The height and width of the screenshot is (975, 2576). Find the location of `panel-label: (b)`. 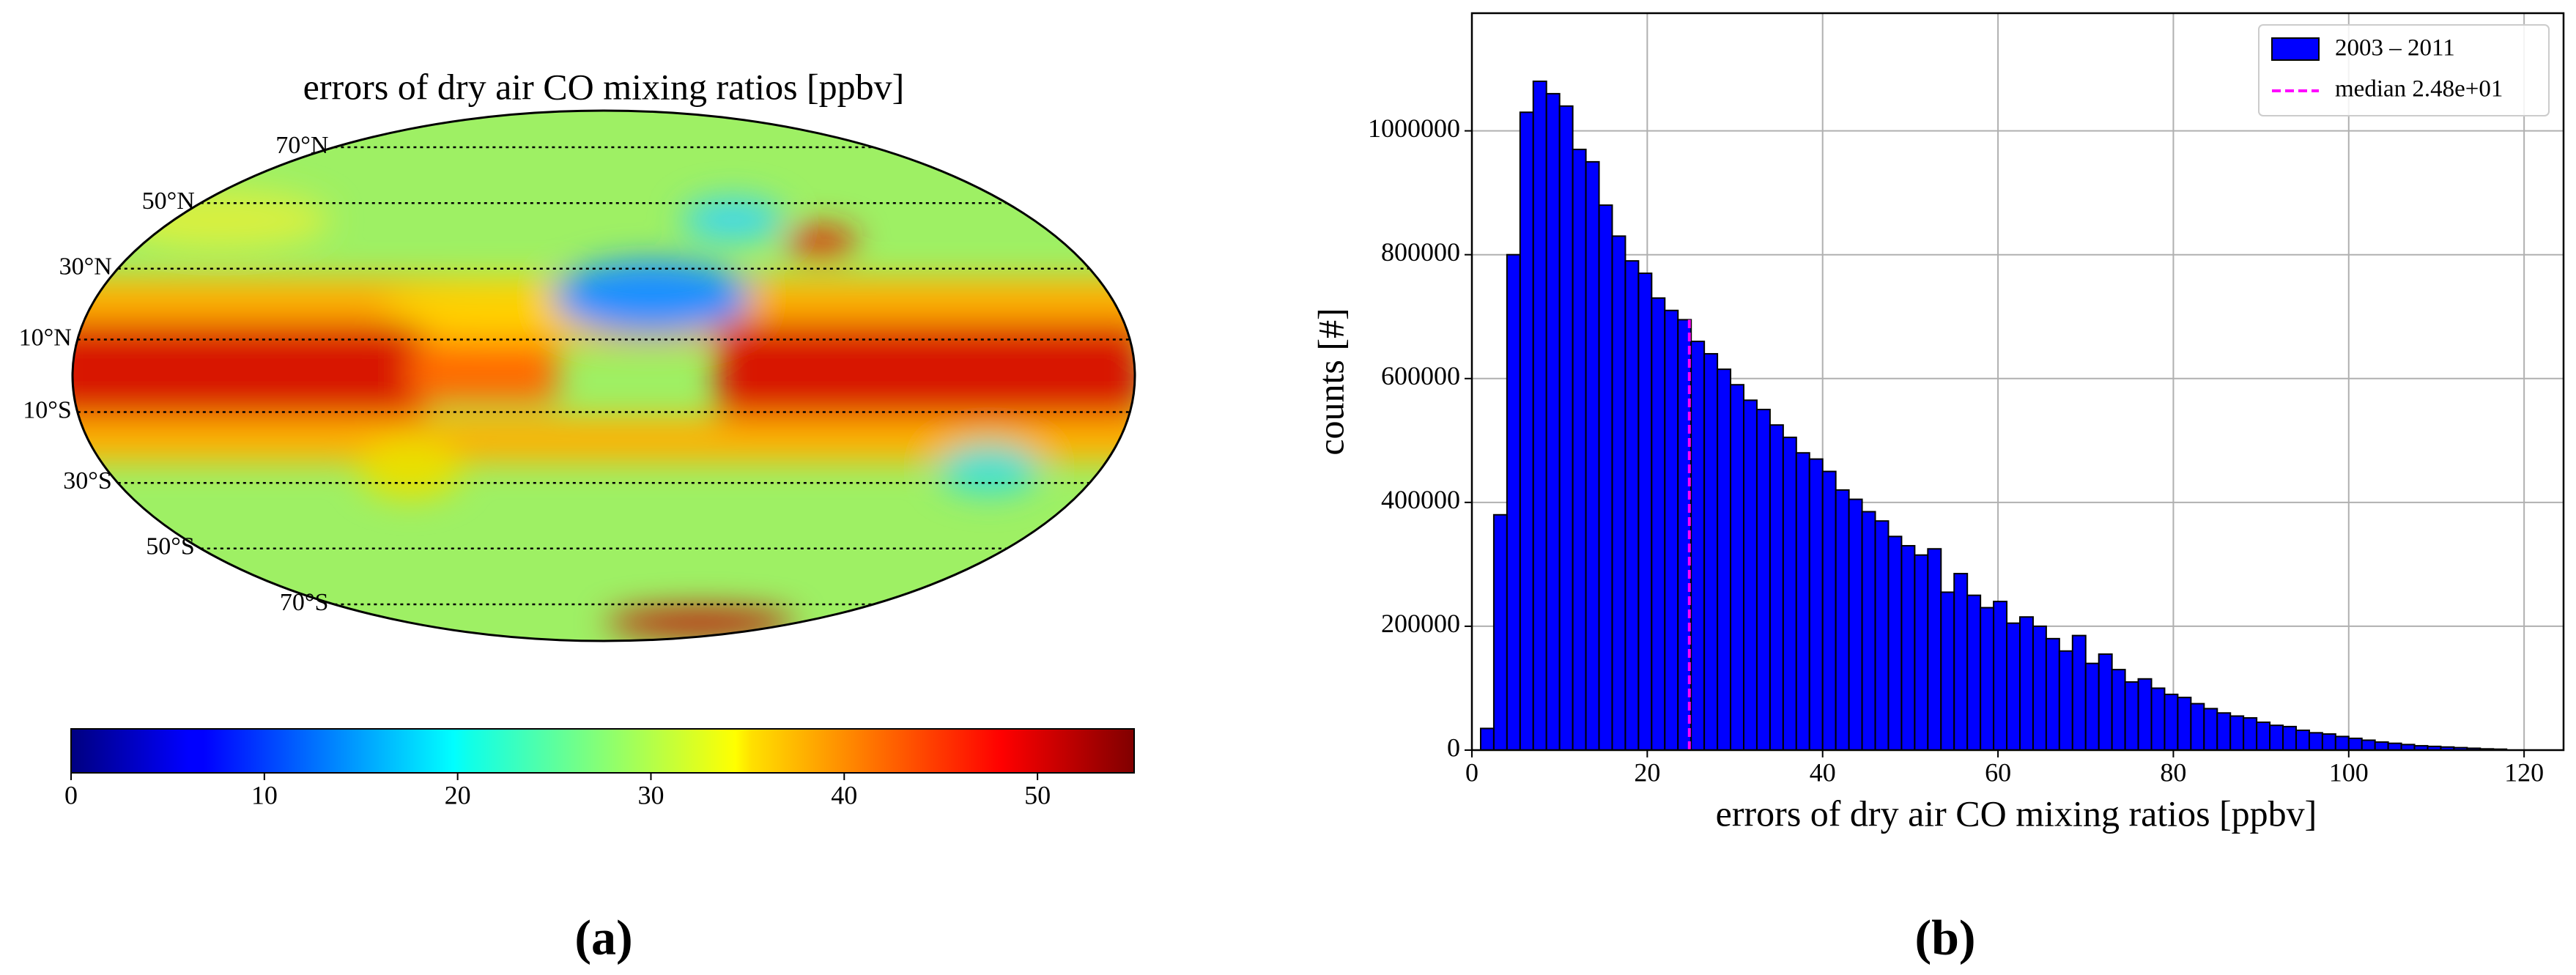

panel-label: (b) is located at coordinates (1944, 938).